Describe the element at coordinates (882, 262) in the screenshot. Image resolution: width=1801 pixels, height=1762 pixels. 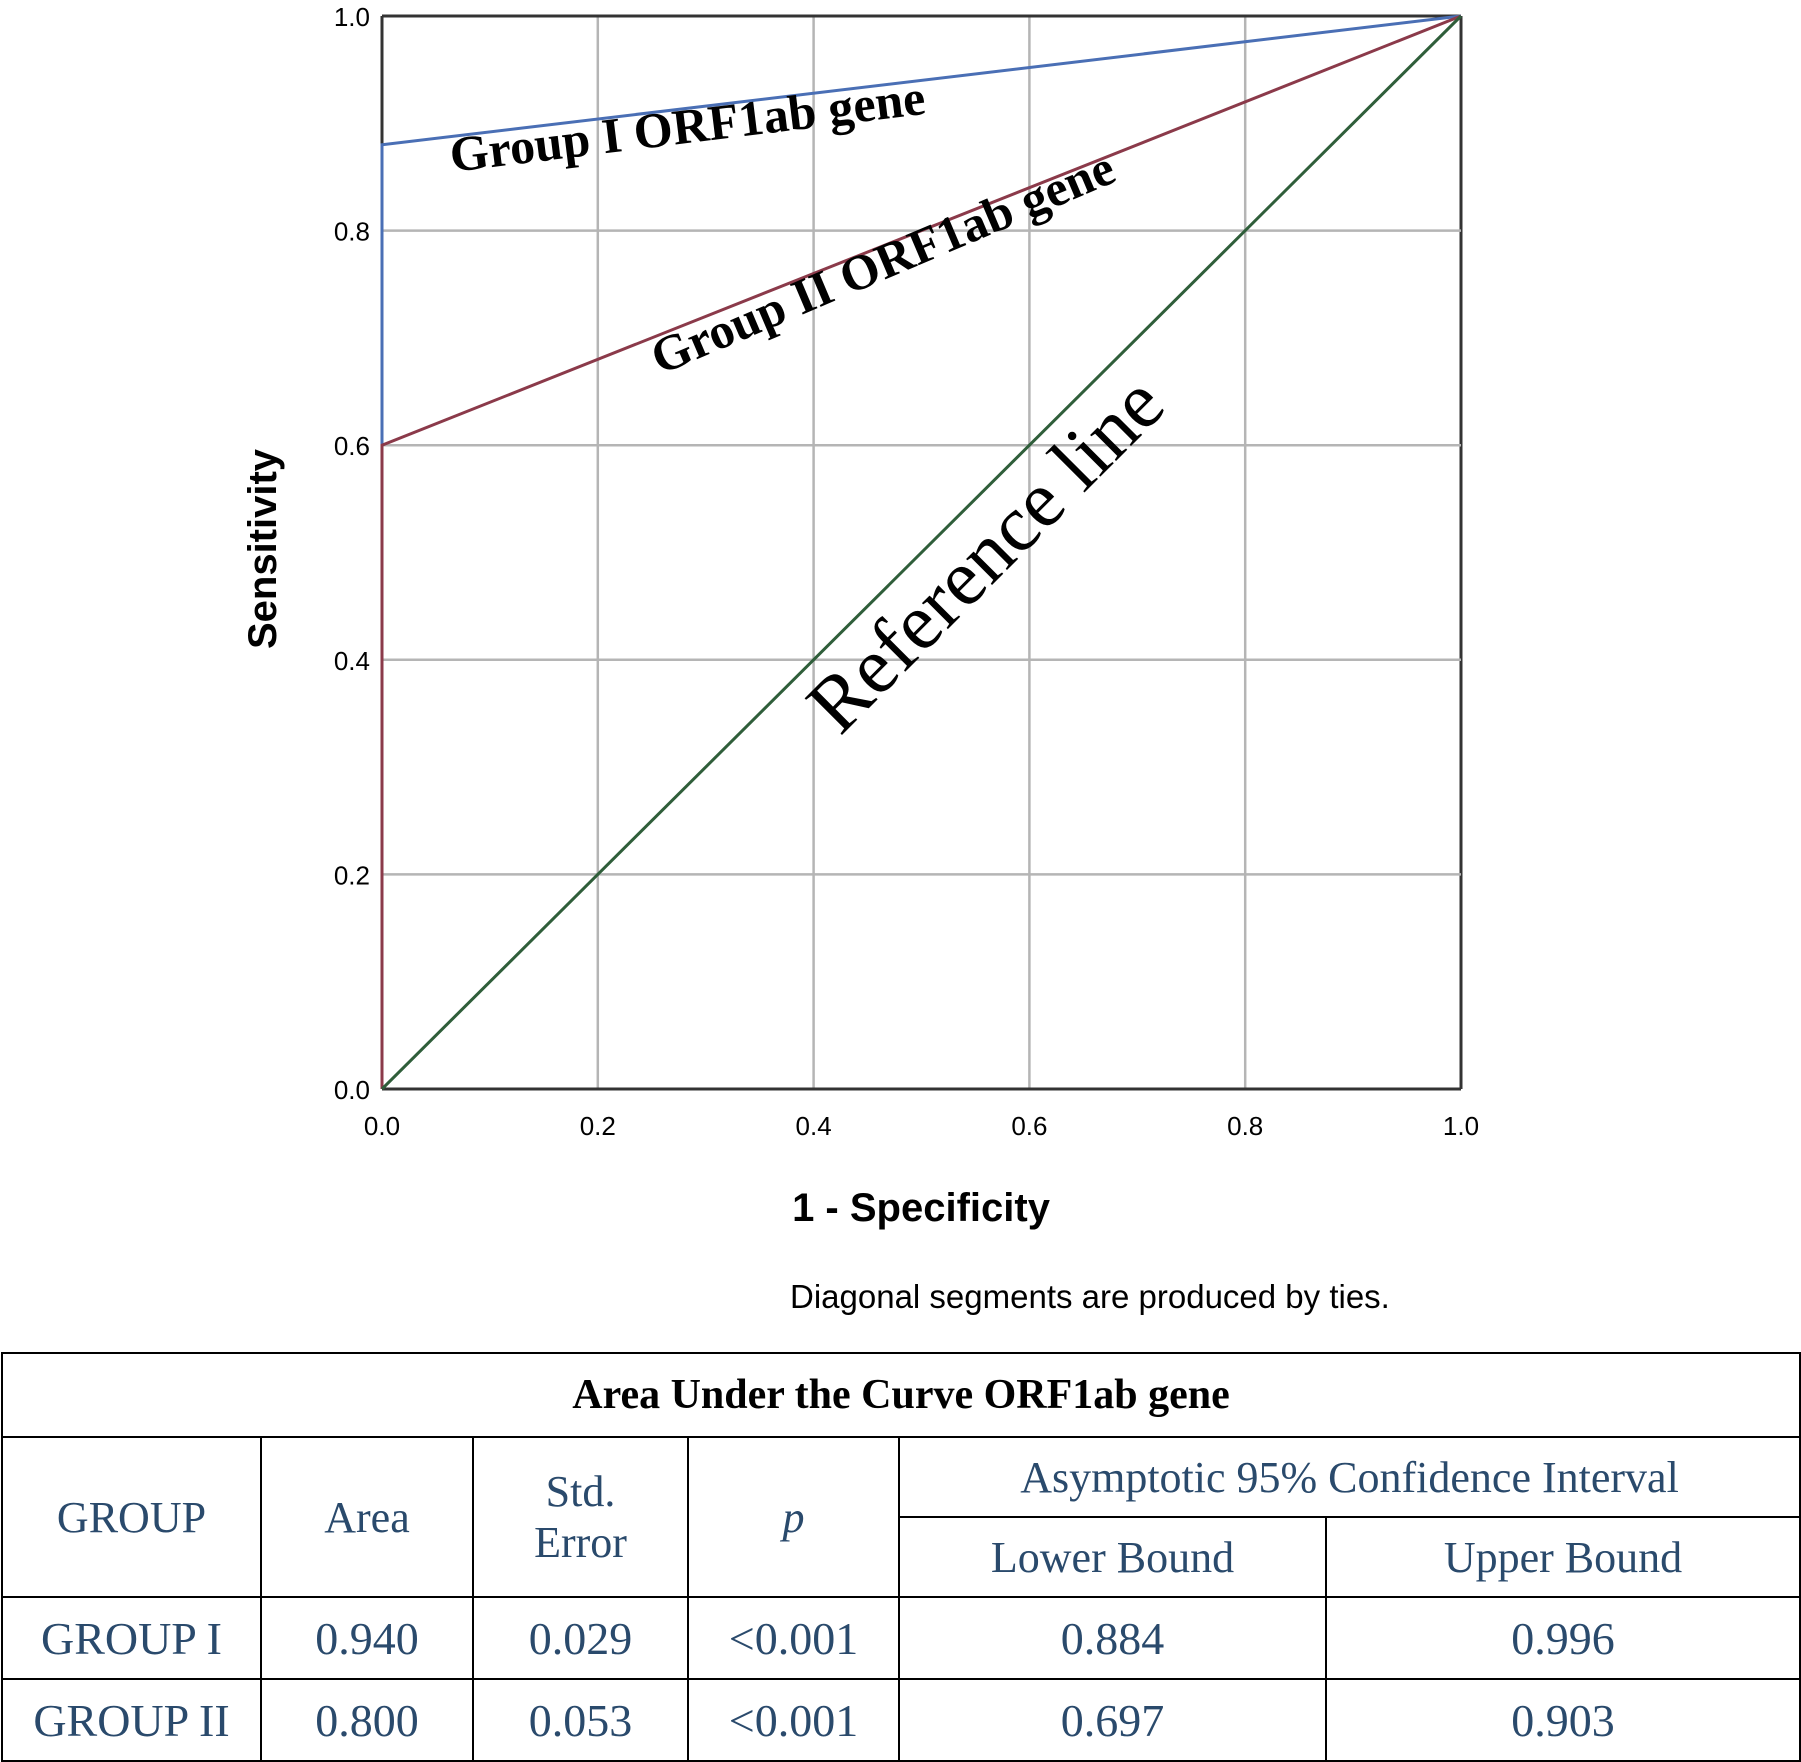
I see `series-label-group-2: Group II ORF1ab gene` at that location.